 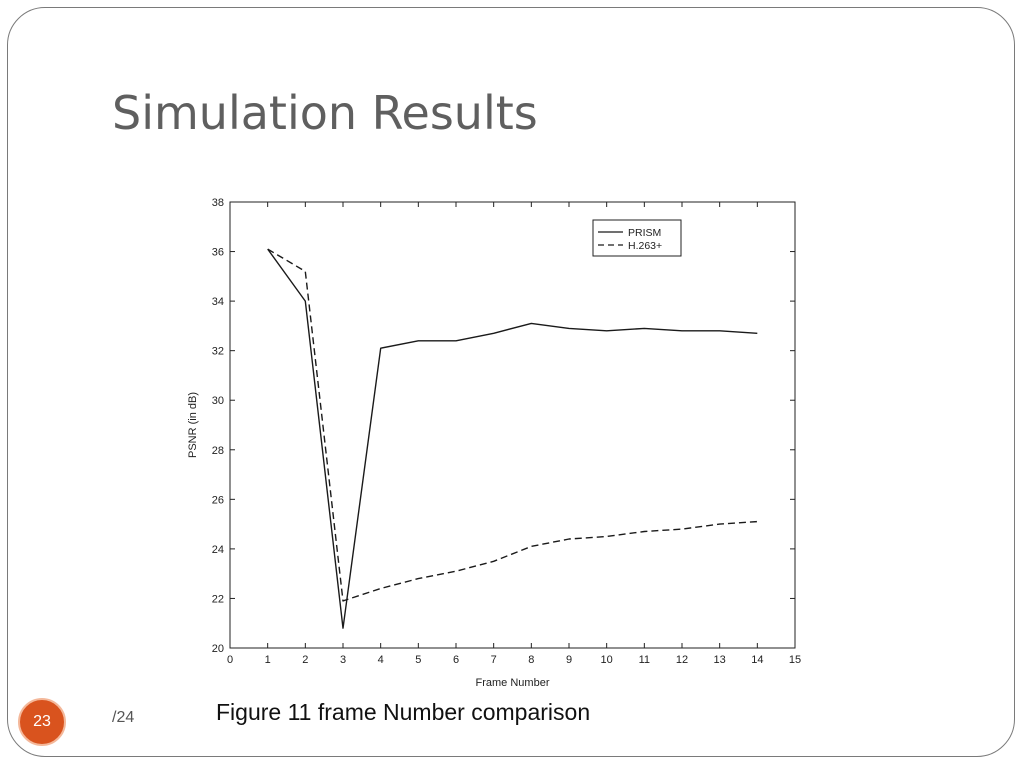 I want to click on x-tick-label: 14, so click(x=757, y=660).